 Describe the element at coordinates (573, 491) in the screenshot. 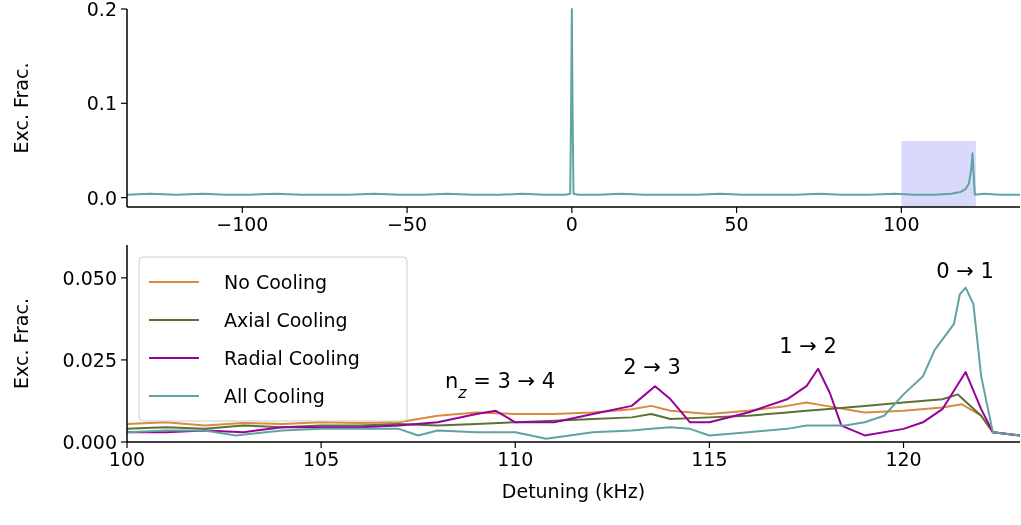

I see `x-axis-title: Detuning (kHz)` at that location.